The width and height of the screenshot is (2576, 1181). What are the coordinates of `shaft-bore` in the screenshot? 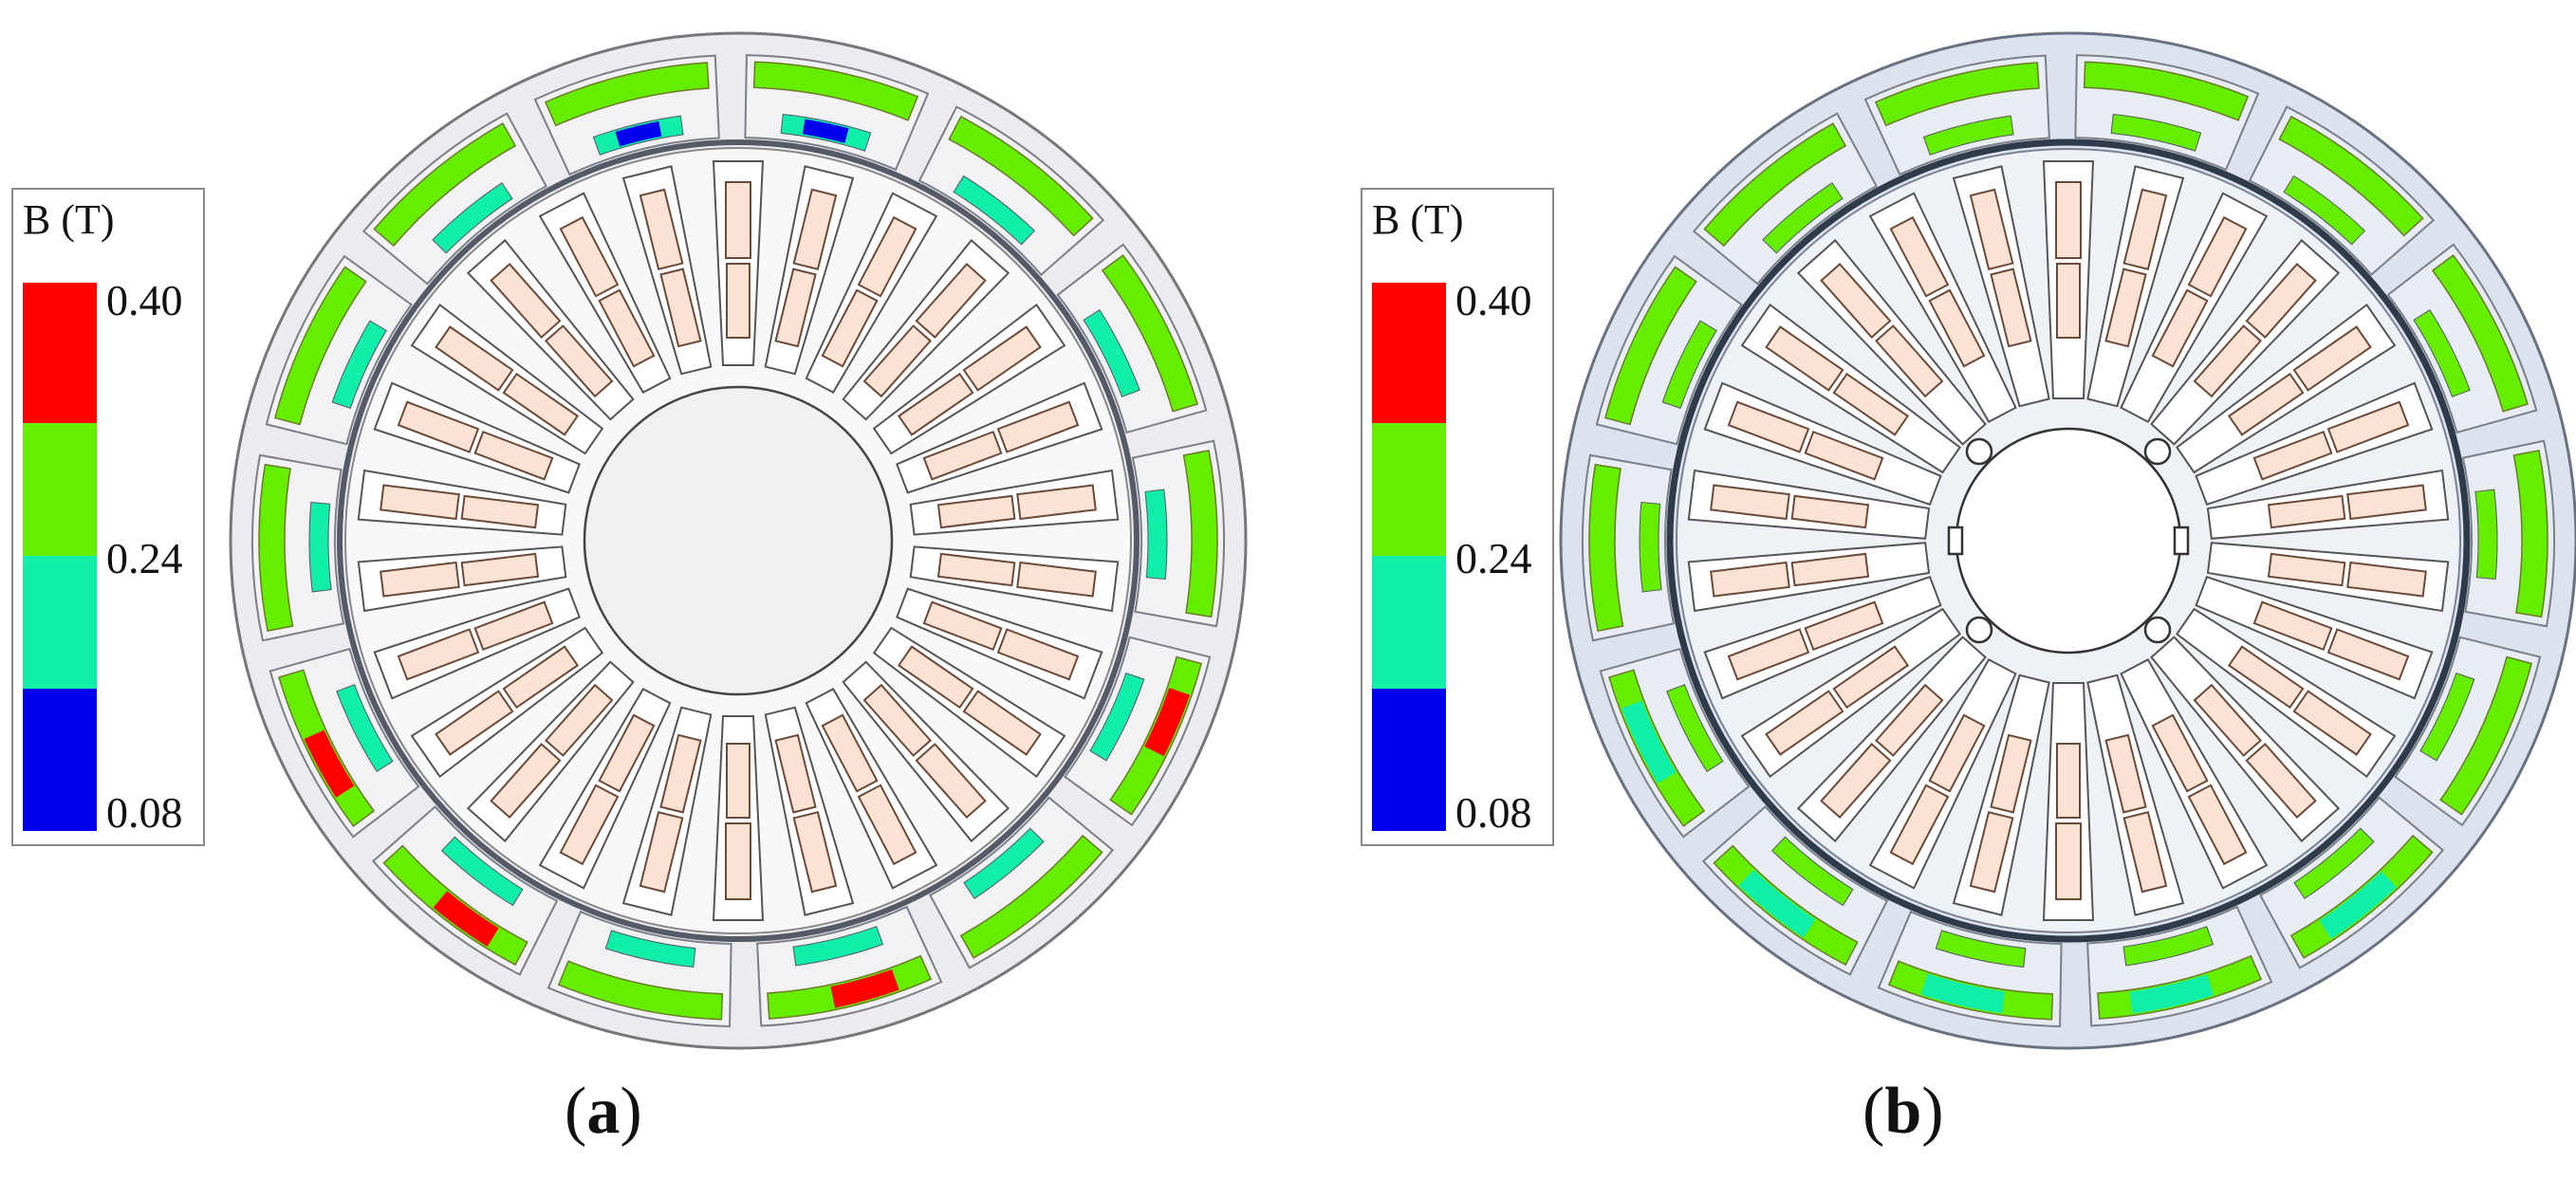 It's located at (738, 541).